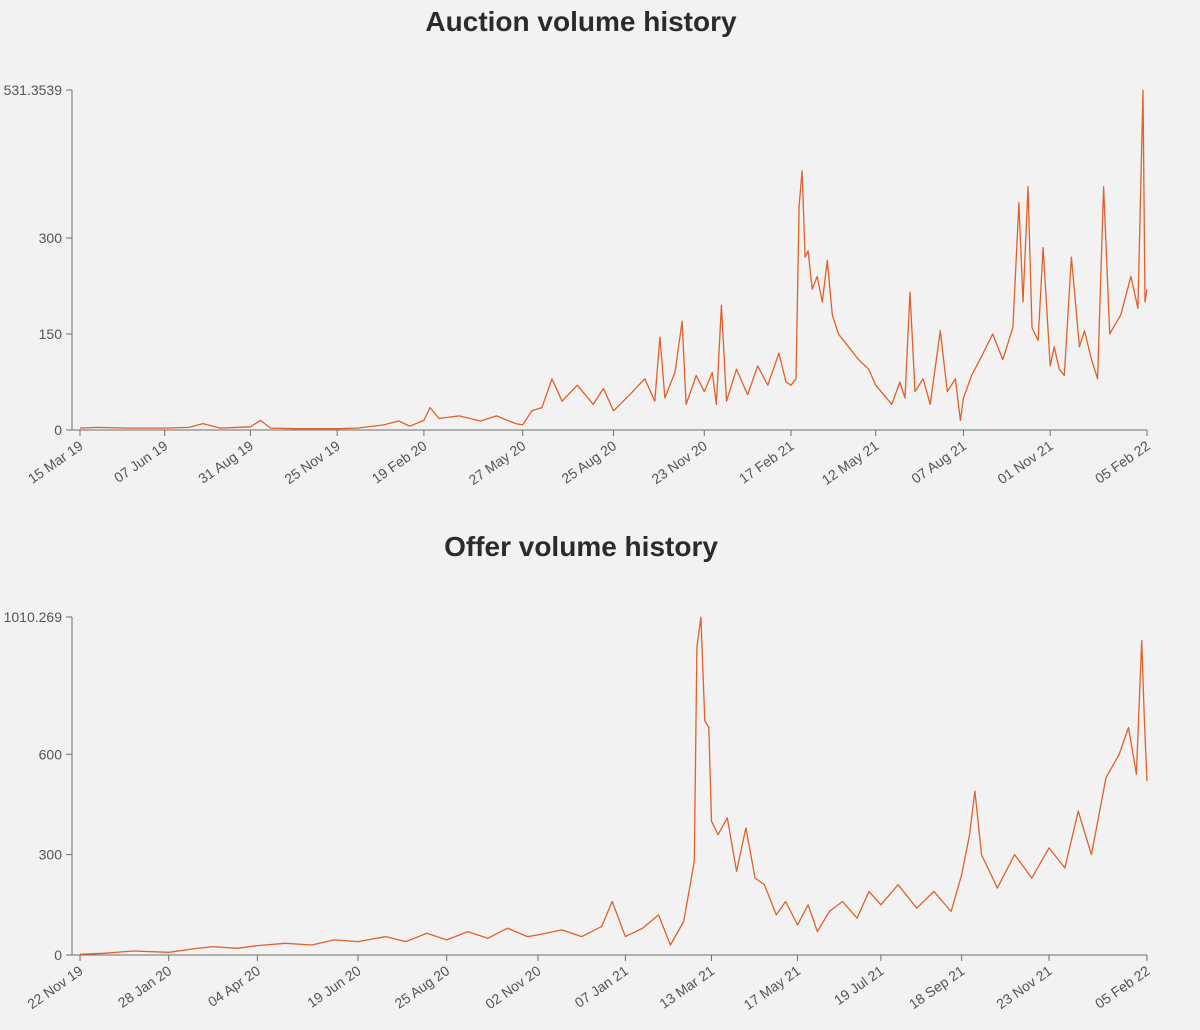  Describe the element at coordinates (513, 987) in the screenshot. I see `x-tick-label: 02 Nov 20` at that location.